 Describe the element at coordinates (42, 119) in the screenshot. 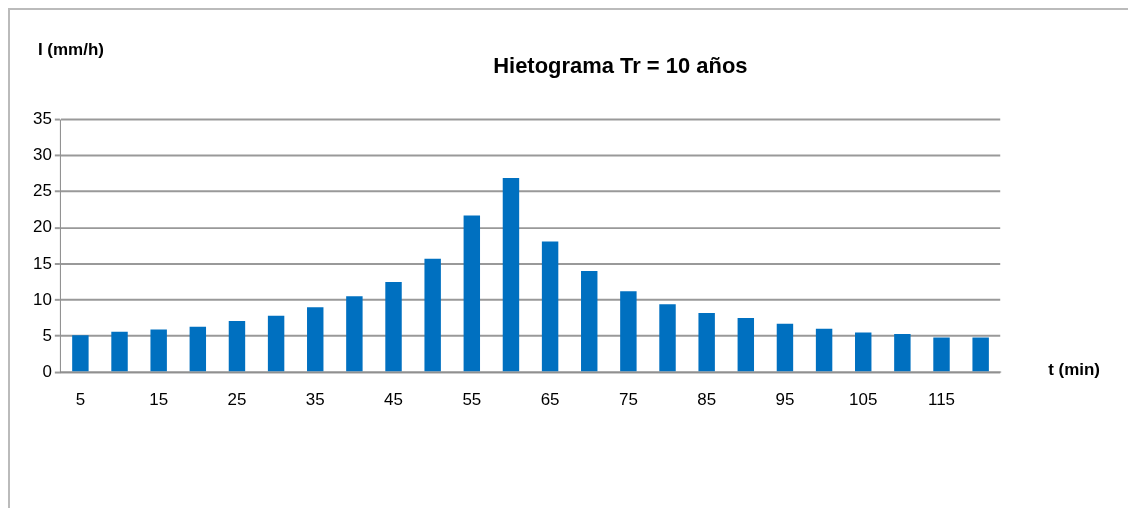

I see `y-tick-label: 35` at that location.